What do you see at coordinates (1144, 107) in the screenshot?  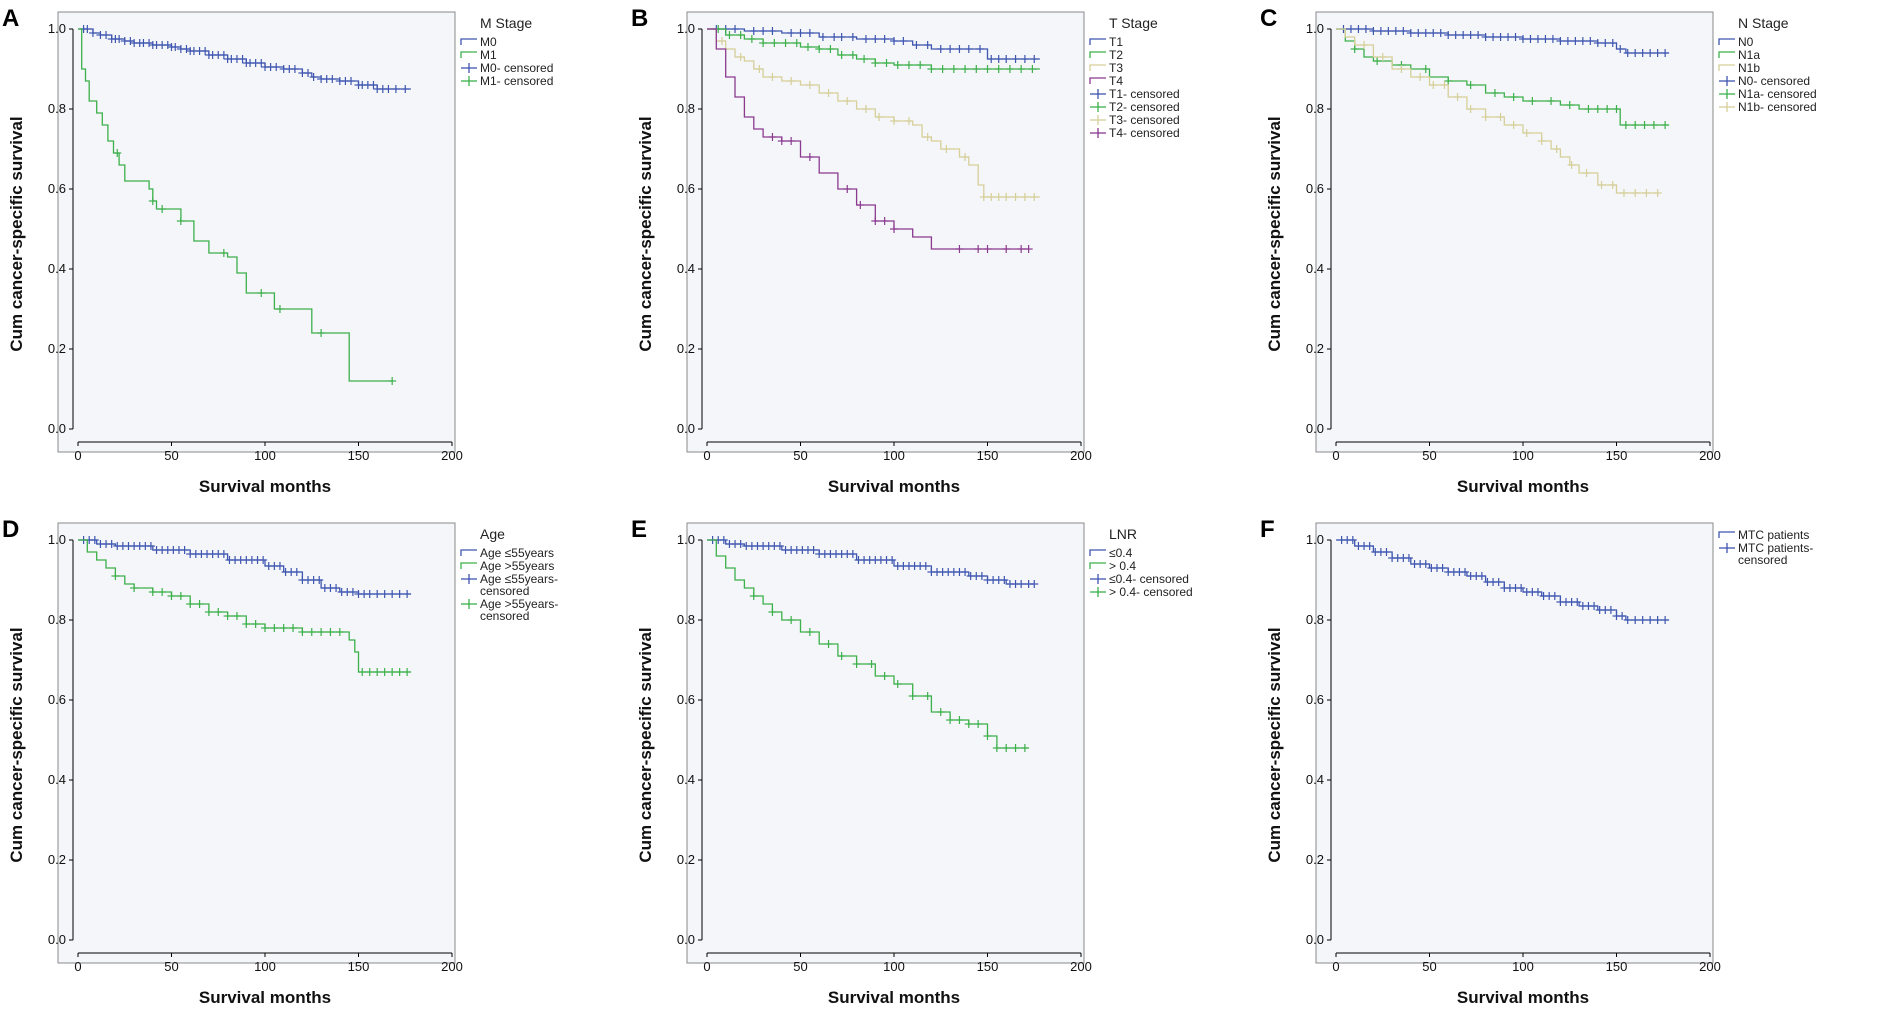 I see `legend-label: T2- censored` at bounding box center [1144, 107].